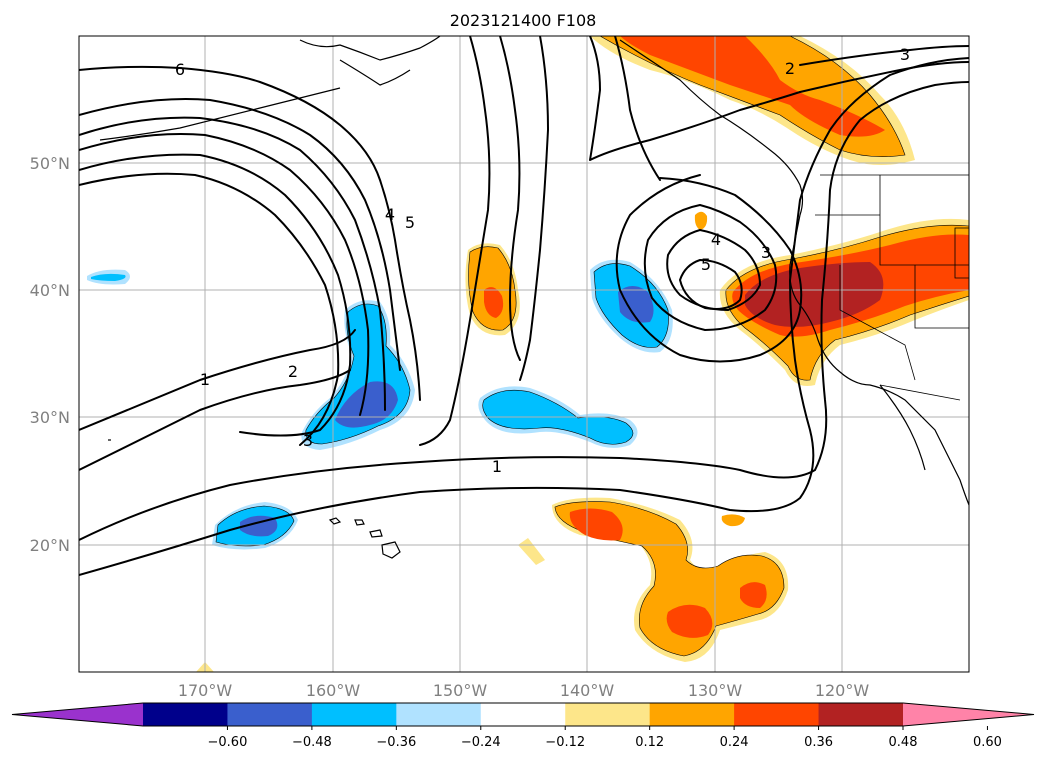 This screenshot has height=765, width=1047. What do you see at coordinates (77, 714) in the screenshot?
I see `colorbar-extend-low` at bounding box center [77, 714].